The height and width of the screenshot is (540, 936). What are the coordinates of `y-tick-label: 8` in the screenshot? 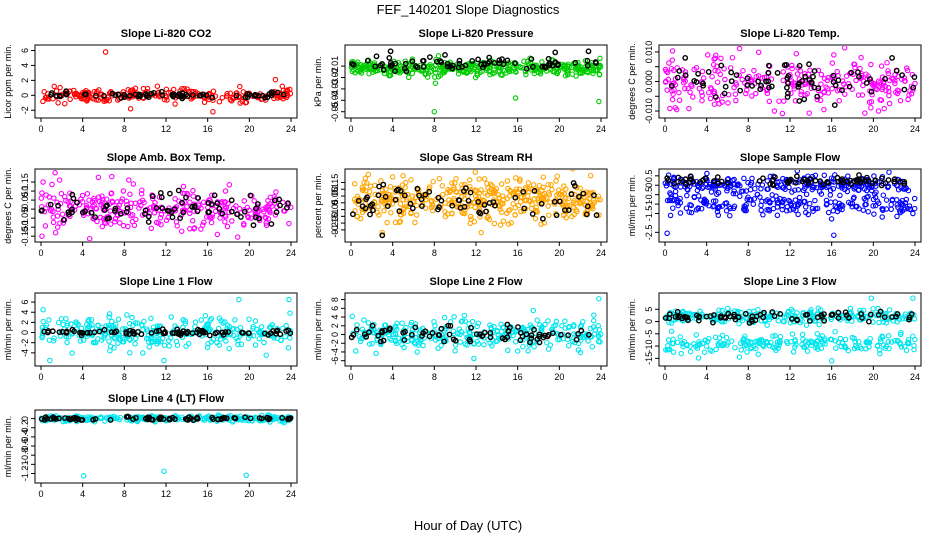 It's located at (335, 299).